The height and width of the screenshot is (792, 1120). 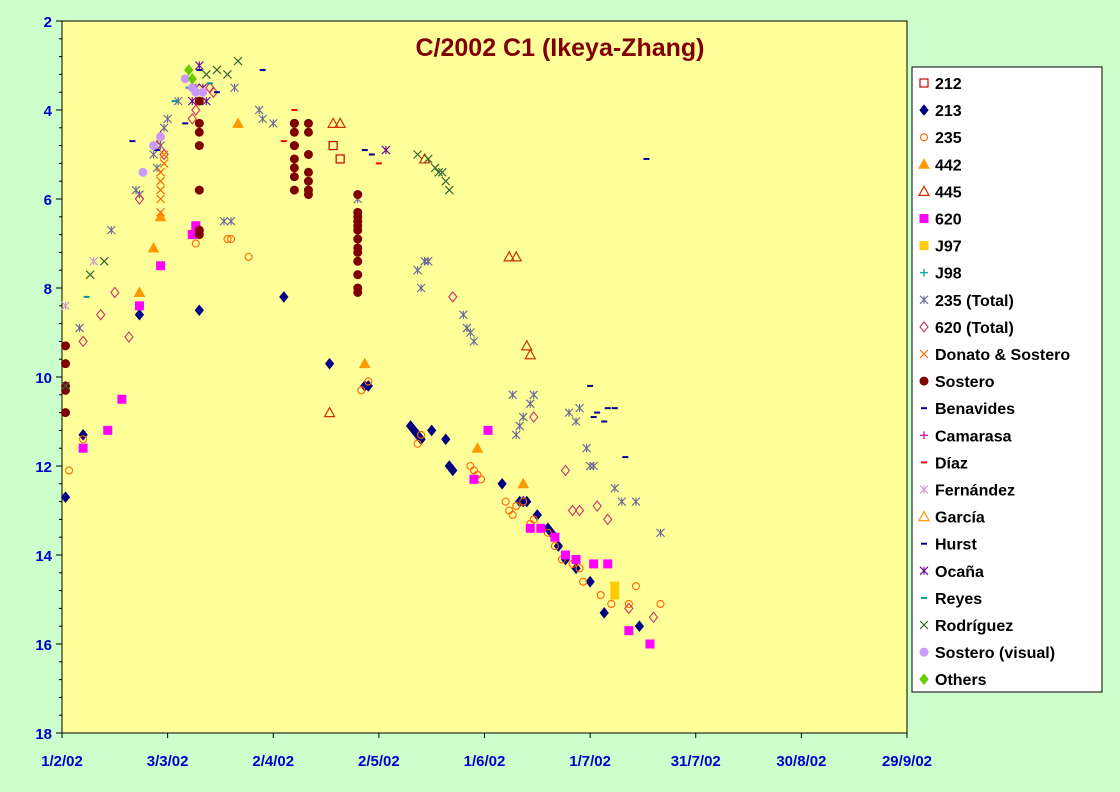 I want to click on x-tick-label: 29/9/02, so click(x=907, y=761).